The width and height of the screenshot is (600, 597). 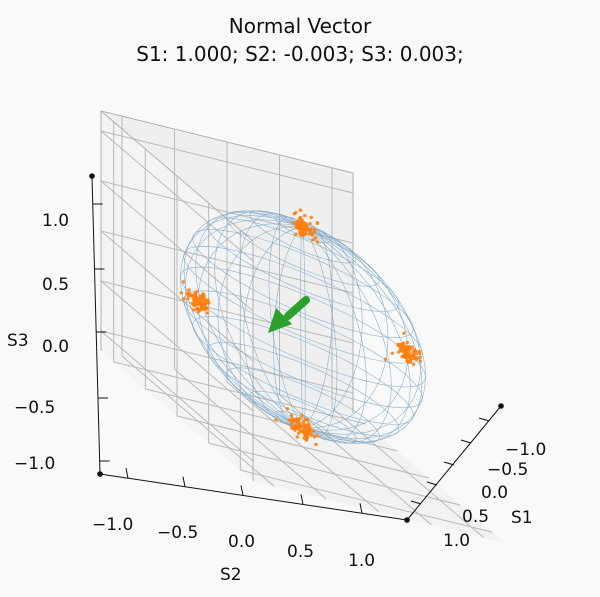 I want to click on s3-tick-label: 0.0, so click(x=55, y=347).